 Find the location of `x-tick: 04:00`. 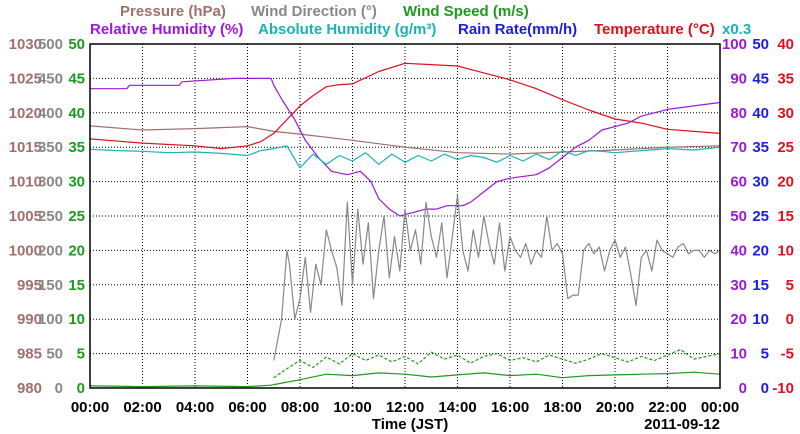

x-tick: 04:00 is located at coordinates (195, 407).